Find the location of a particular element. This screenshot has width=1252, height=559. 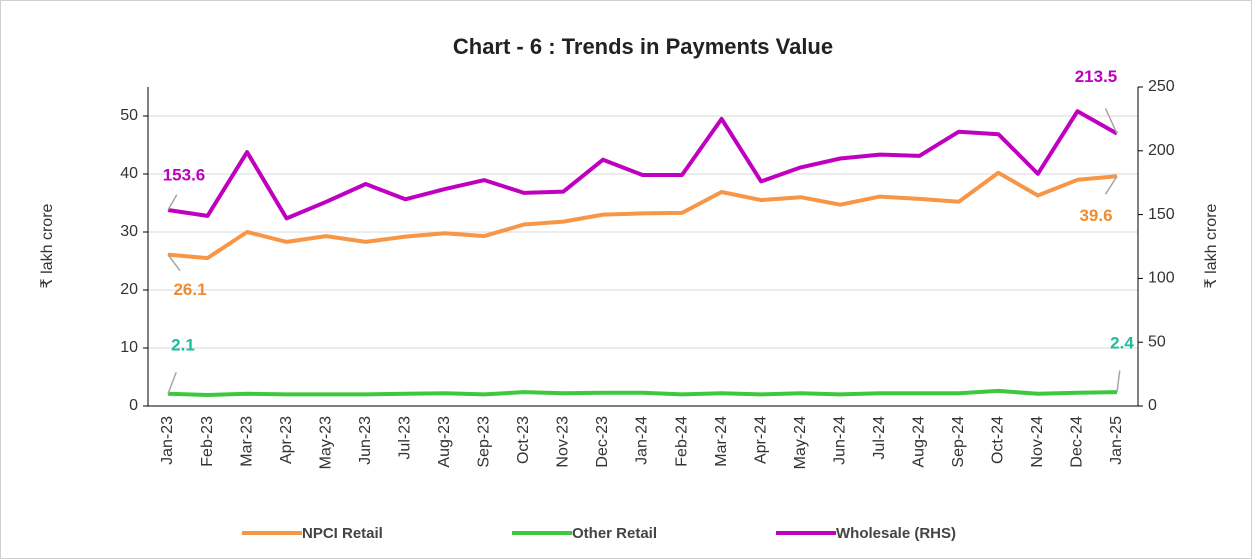

legend-label: Other Retail is located at coordinates (614, 533).